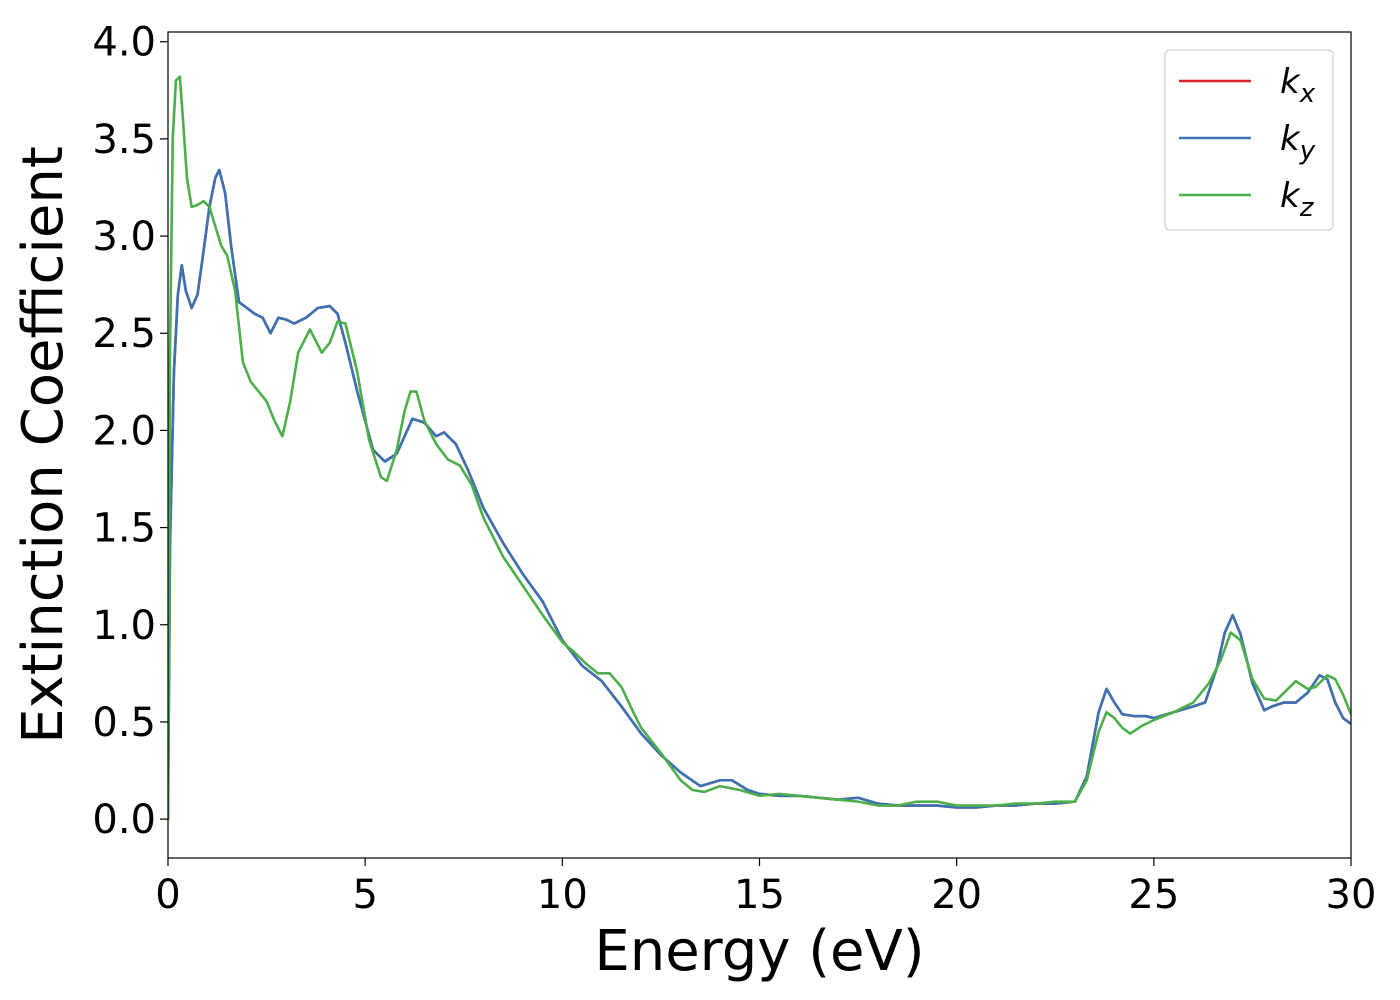  What do you see at coordinates (759, 951) in the screenshot?
I see `x-axis-title: Energy (eV)` at bounding box center [759, 951].